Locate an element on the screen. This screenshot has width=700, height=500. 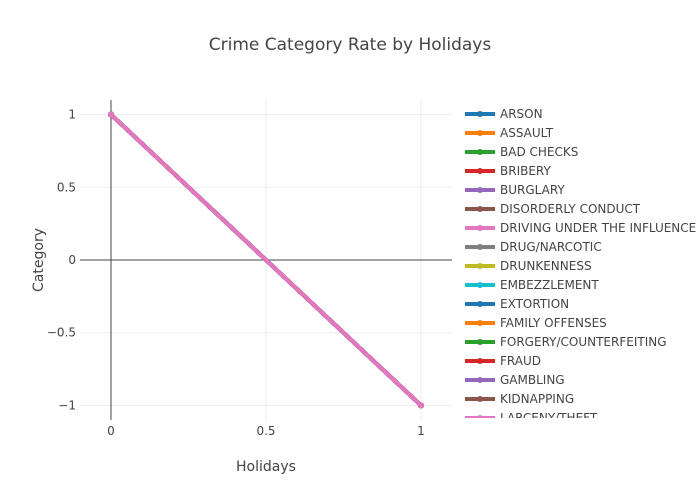
legend-label: EMBEZZLEMENT is located at coordinates (549, 285).